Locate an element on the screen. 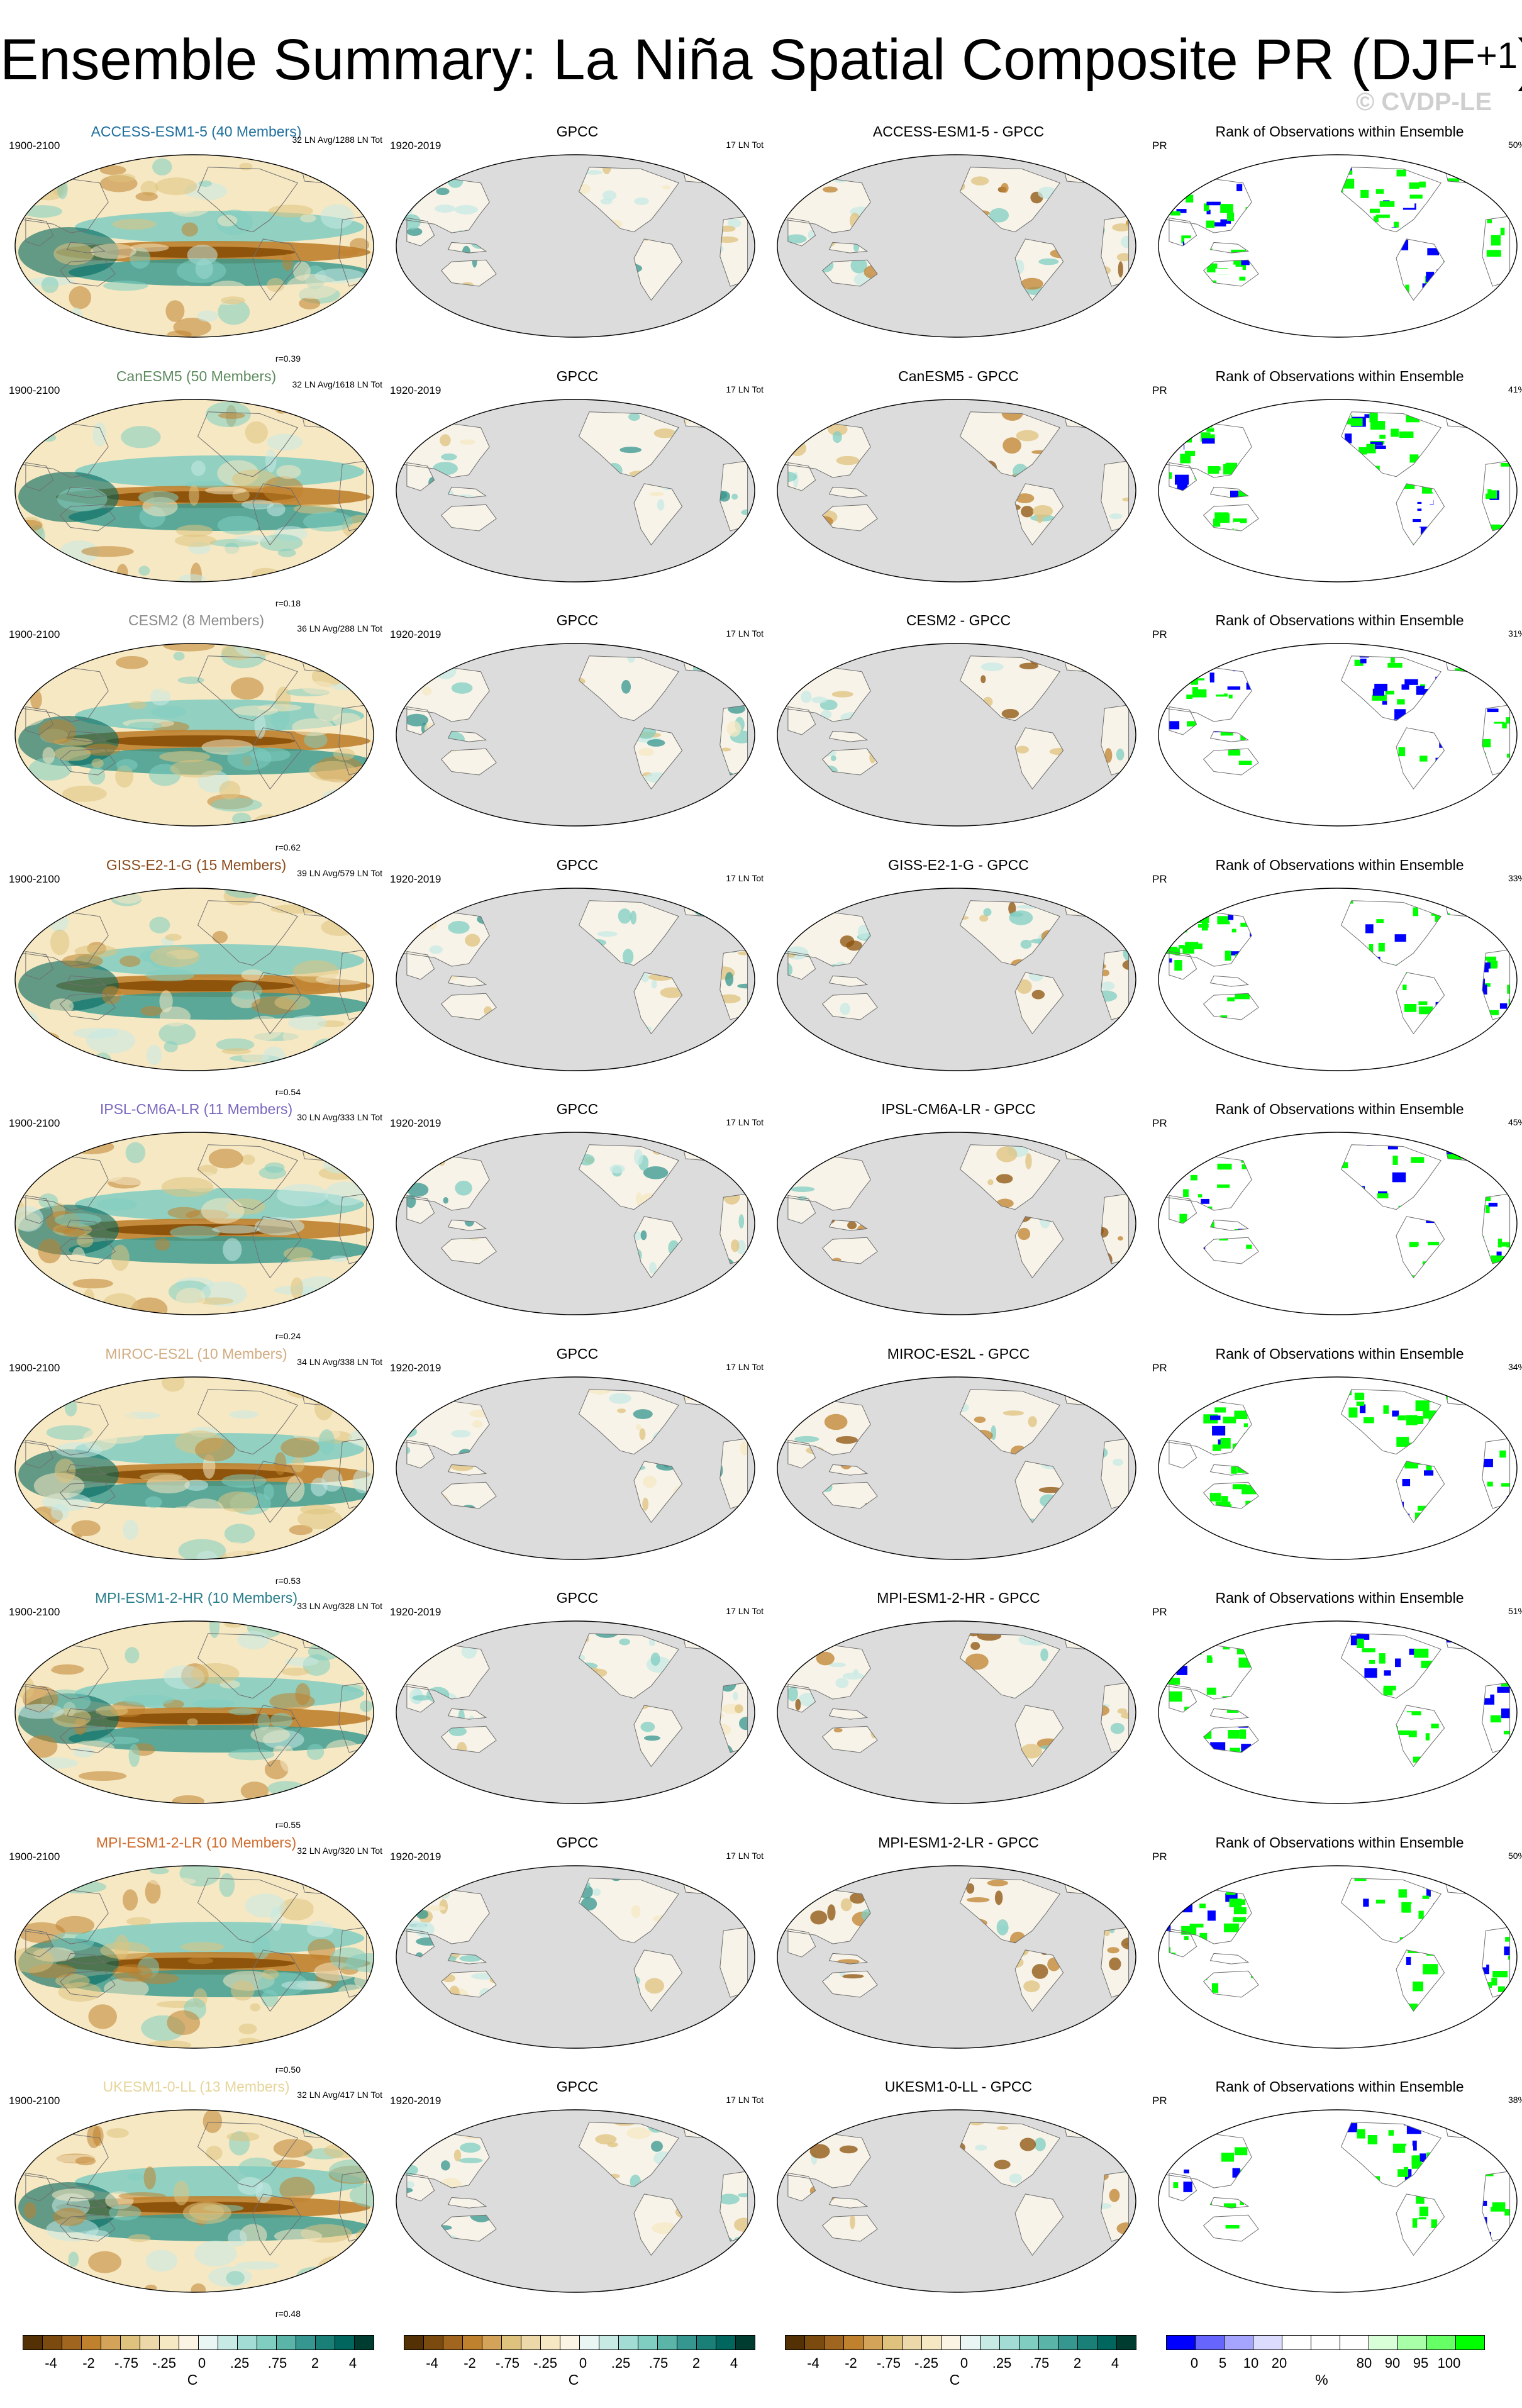 This screenshot has height=2408, width=1522. ensemble-count-label: 32 LN Avg/1288 LN Tot is located at coordinates (337, 140).